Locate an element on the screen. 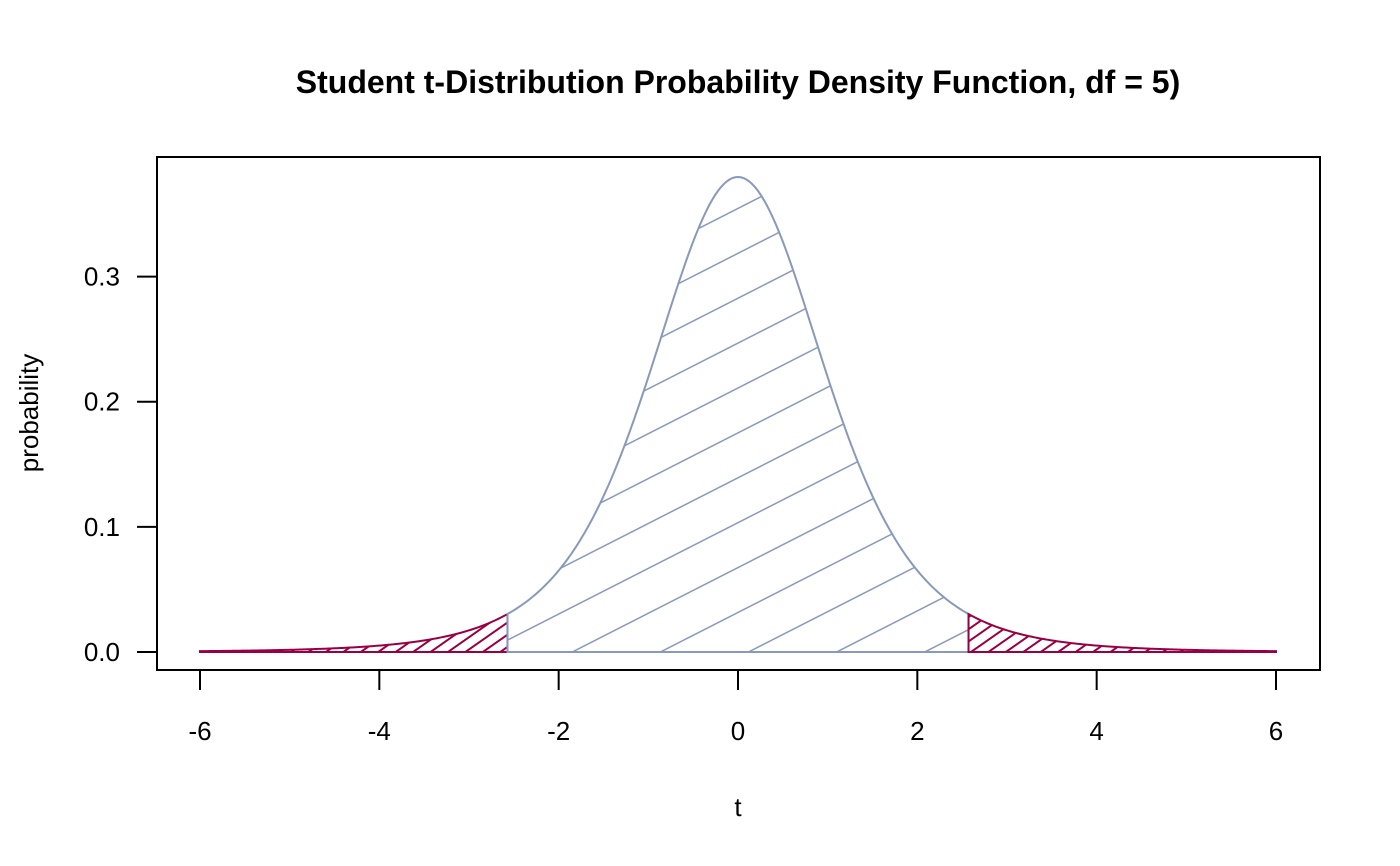  x-tick-label: -4 is located at coordinates (379, 731).